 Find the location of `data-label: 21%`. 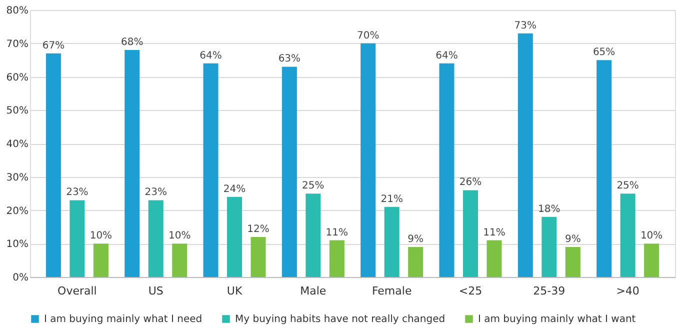

data-label: 21% is located at coordinates (391, 199).